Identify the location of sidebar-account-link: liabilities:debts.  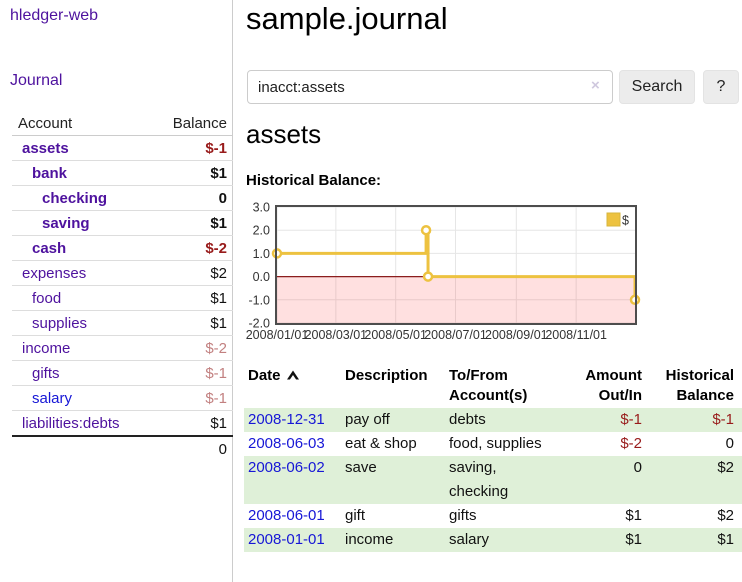
(71, 423).